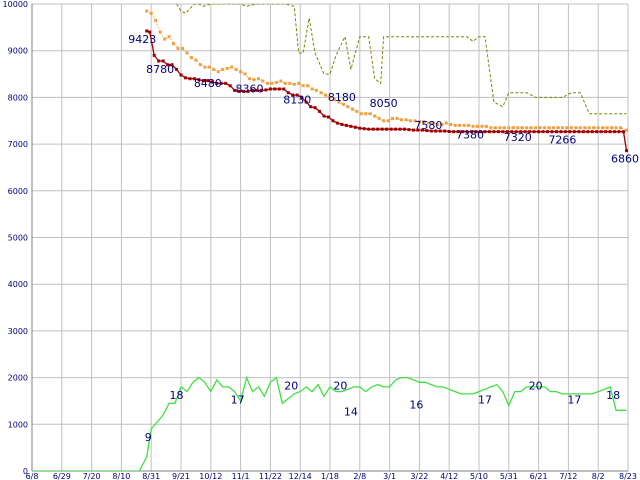  I want to click on y-tick-label: 4000, so click(18, 284).